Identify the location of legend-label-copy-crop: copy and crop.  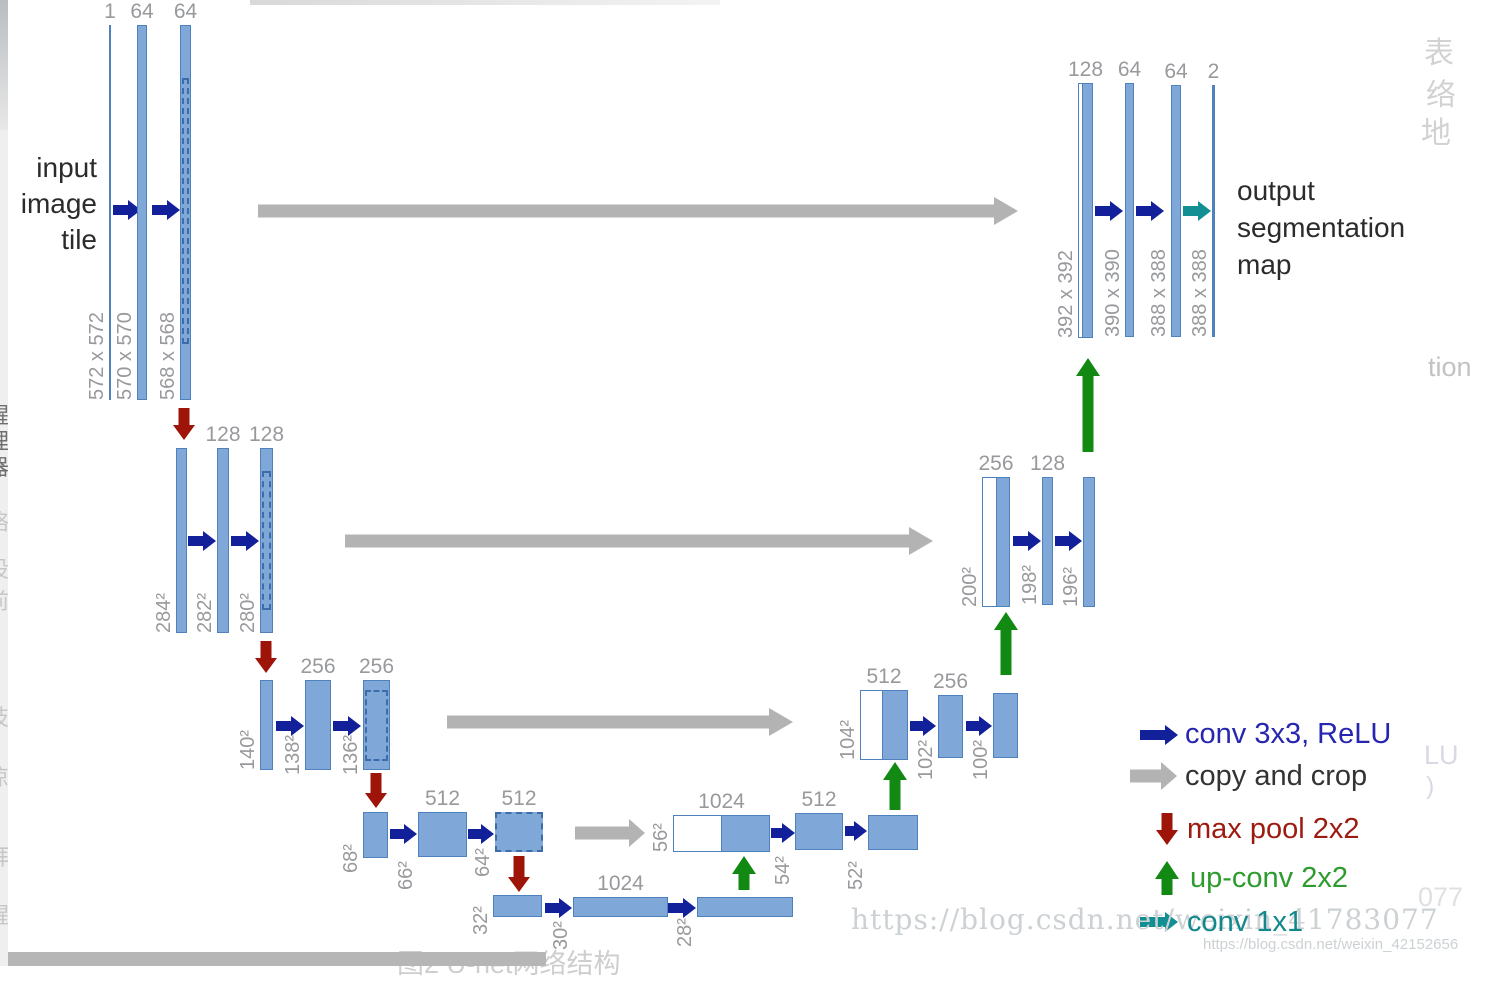
(1276, 776).